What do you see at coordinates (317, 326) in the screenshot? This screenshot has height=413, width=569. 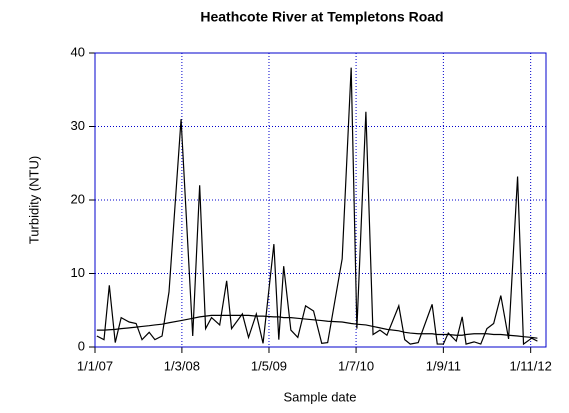 I see `line-series` at bounding box center [317, 326].